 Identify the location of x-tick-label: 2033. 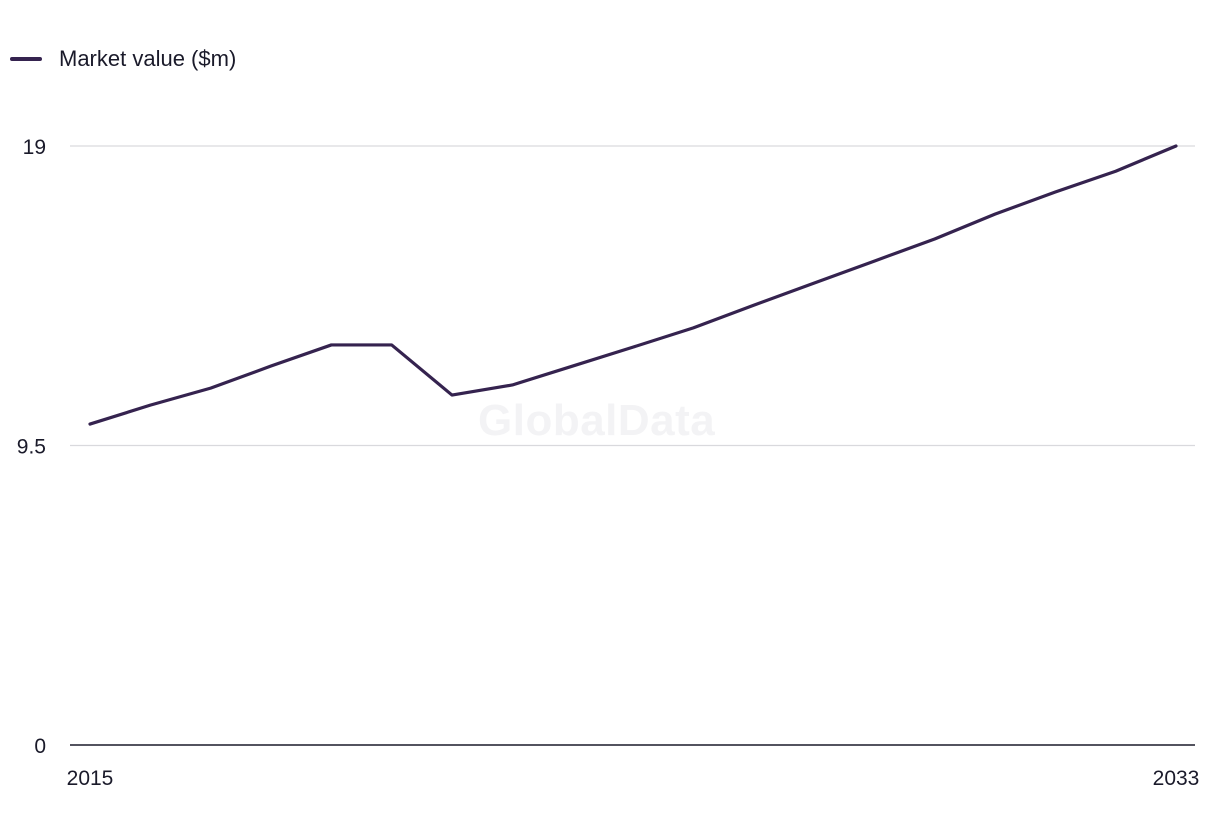
(1176, 778).